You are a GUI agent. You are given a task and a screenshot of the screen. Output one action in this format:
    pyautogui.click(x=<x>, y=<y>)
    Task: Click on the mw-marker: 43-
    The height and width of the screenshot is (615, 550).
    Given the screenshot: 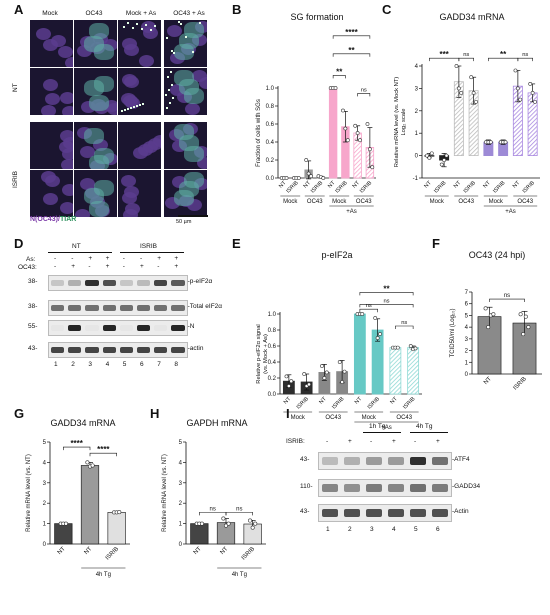 What is the action you would take?
    pyautogui.click(x=33, y=348)
    